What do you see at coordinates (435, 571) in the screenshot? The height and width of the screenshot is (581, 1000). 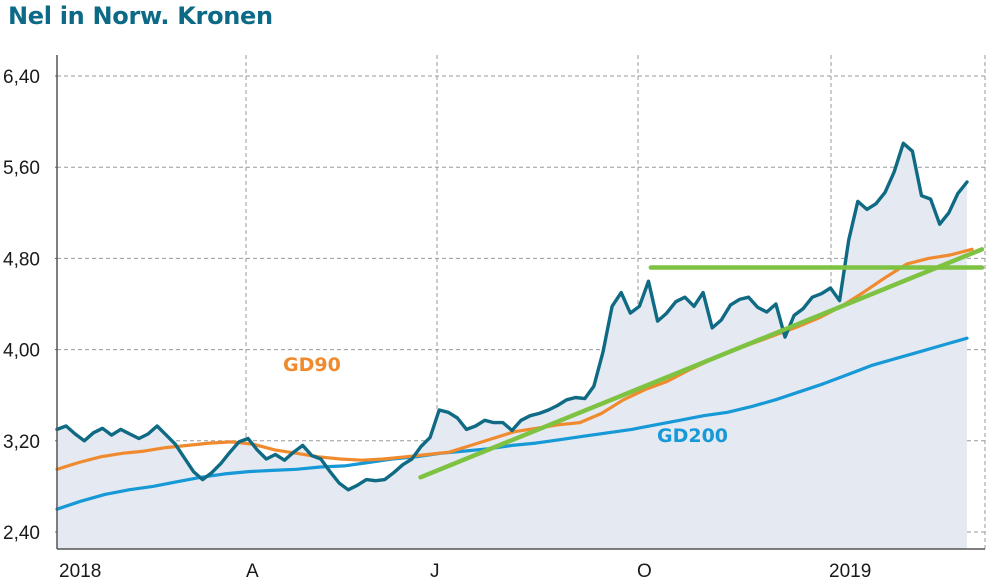 I see `x-tick-label: J` at bounding box center [435, 571].